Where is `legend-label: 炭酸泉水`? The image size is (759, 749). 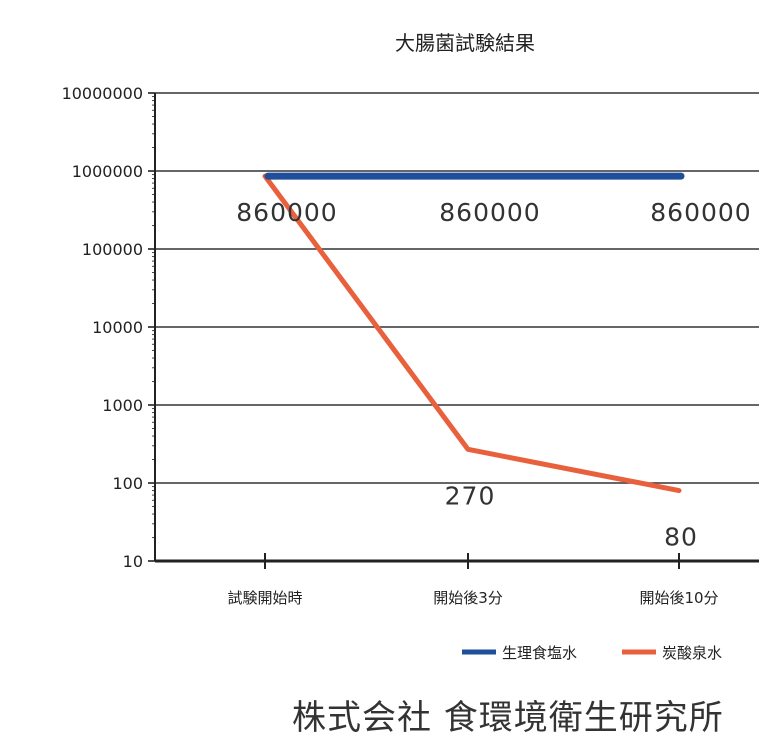 legend-label: 炭酸泉水 is located at coordinates (692, 653).